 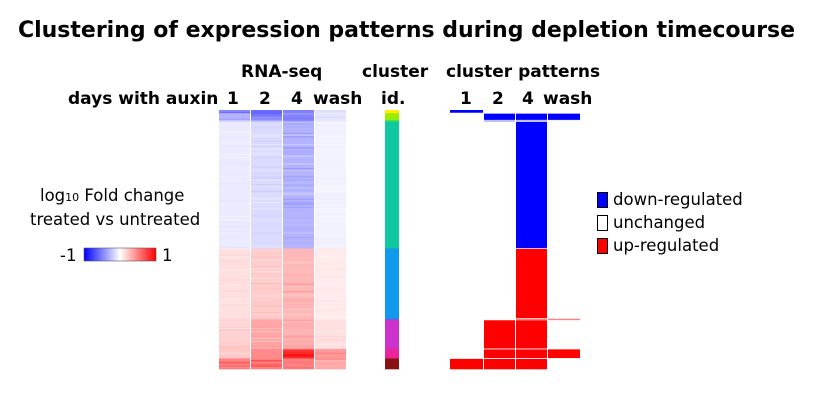 What do you see at coordinates (499, 117) in the screenshot?
I see `pattern-cell-down` at bounding box center [499, 117].